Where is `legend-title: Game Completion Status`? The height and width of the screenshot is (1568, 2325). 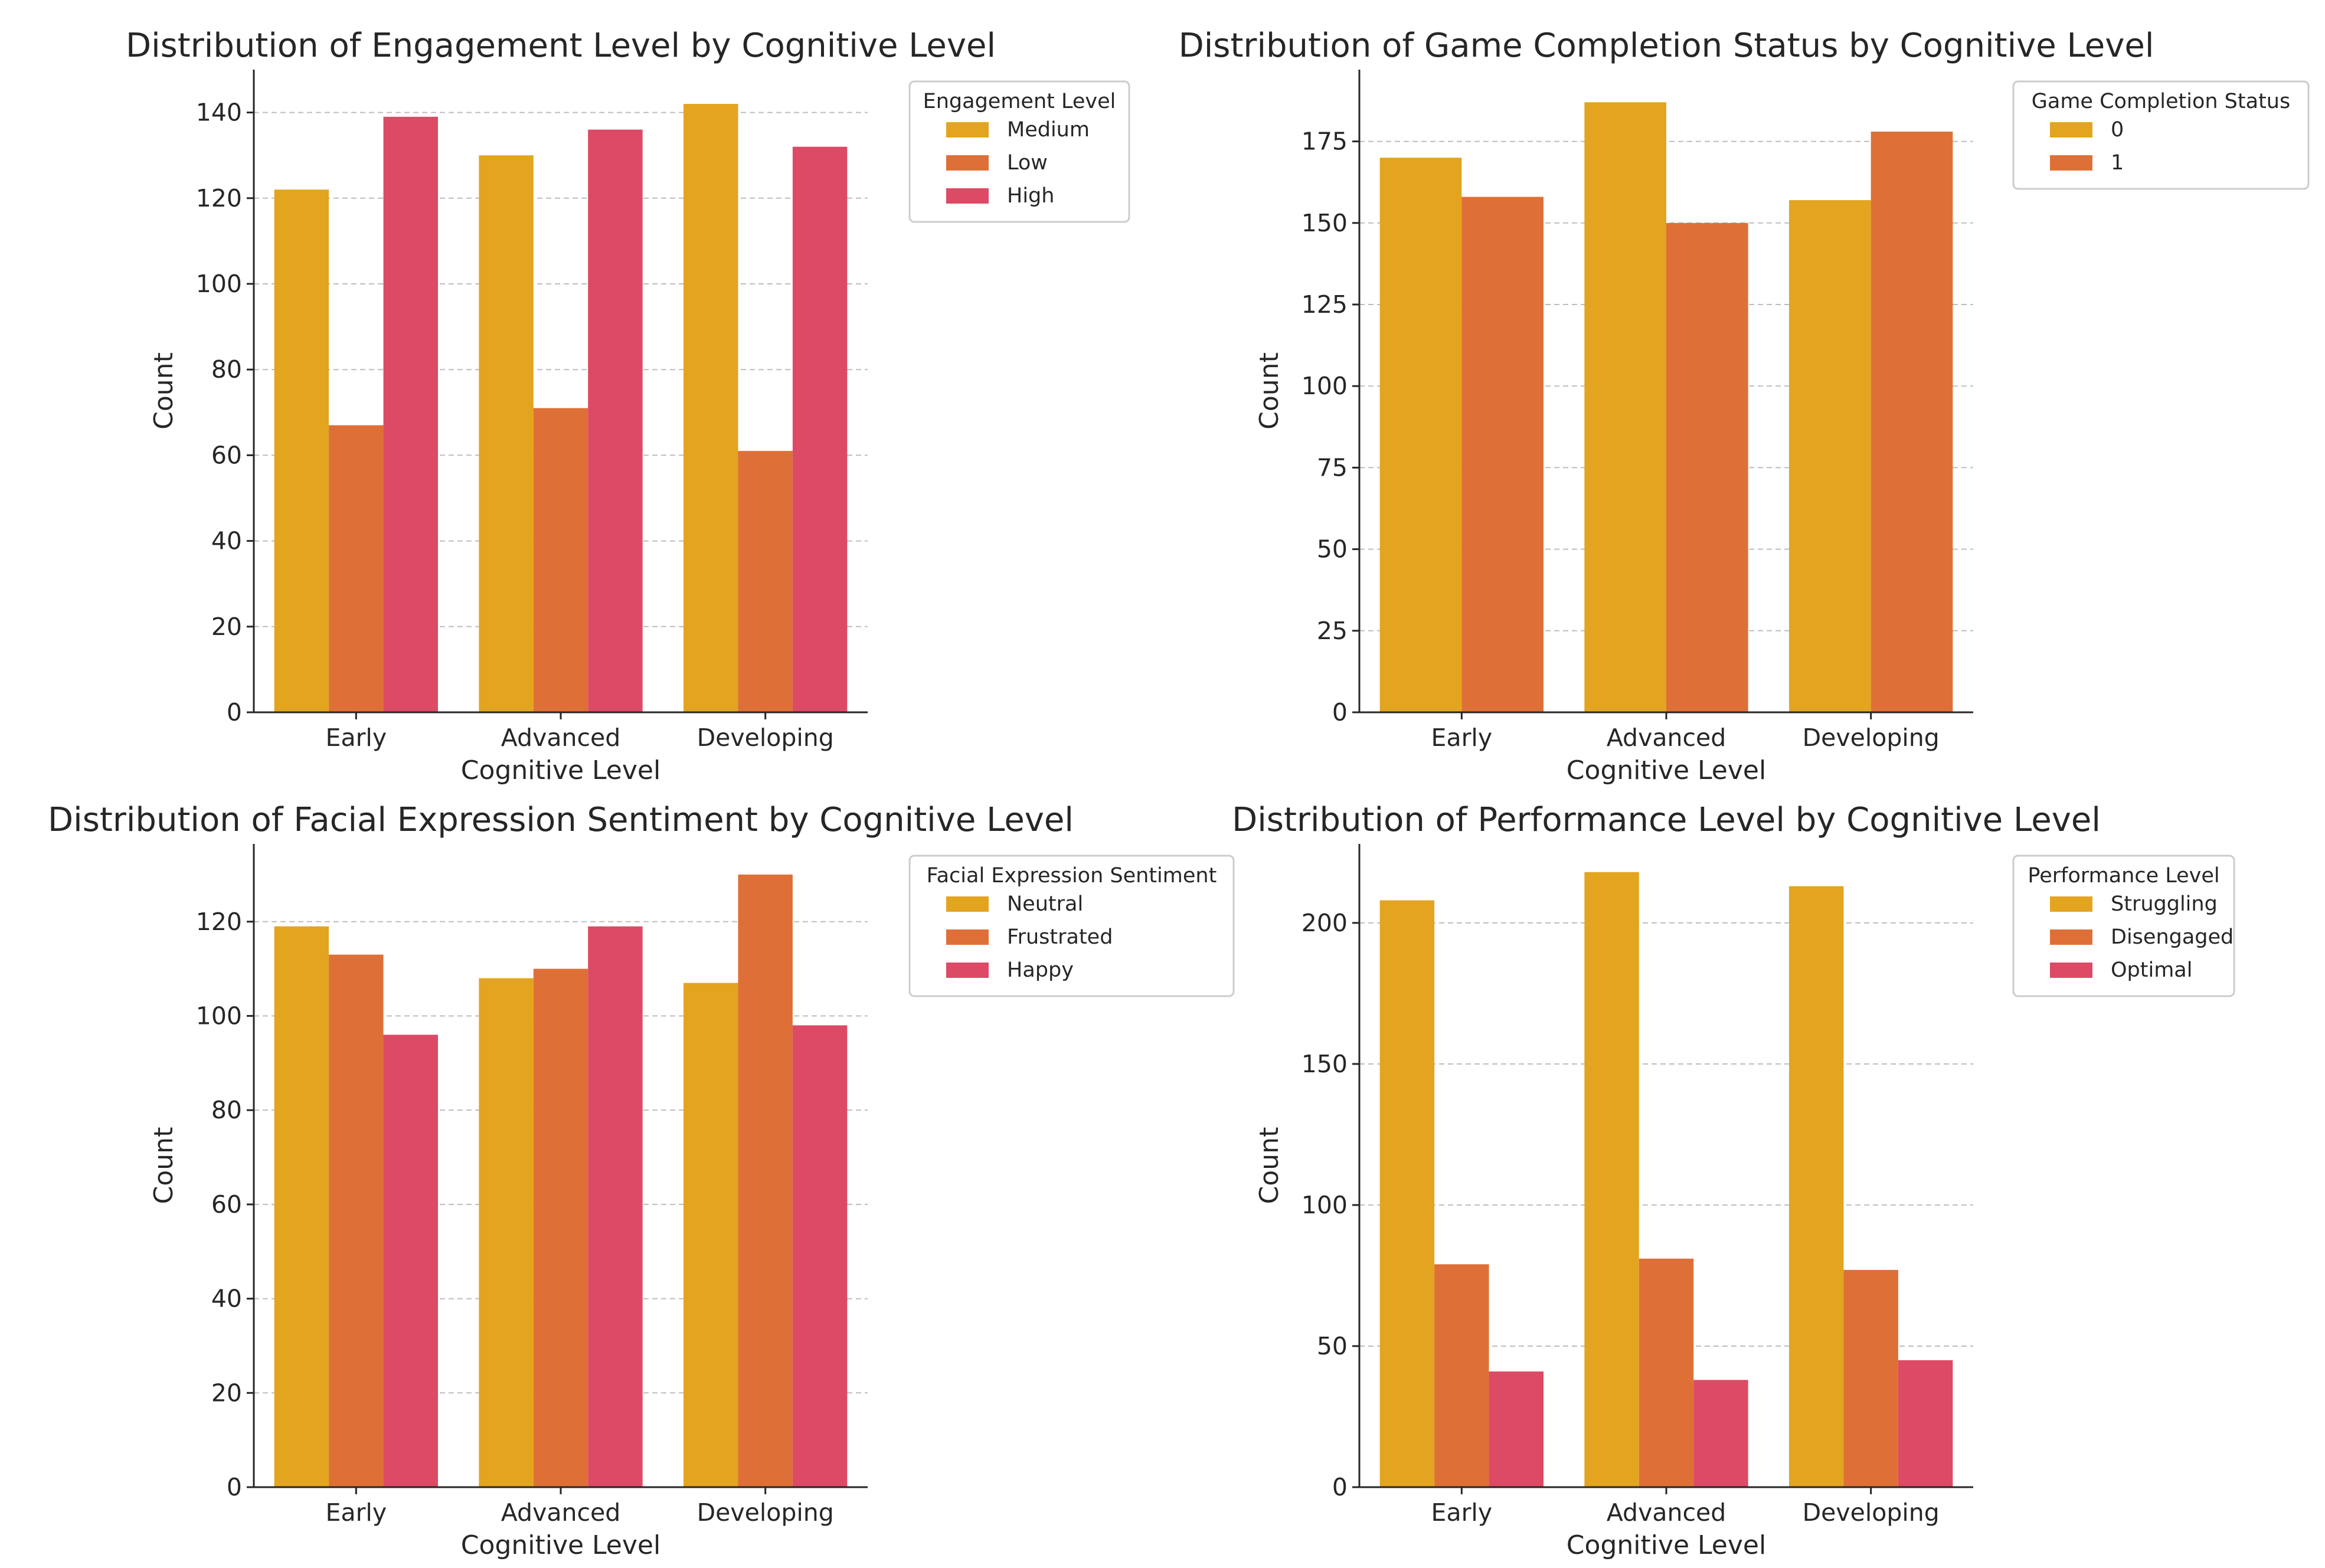 legend-title: Game Completion Status is located at coordinates (2161, 101).